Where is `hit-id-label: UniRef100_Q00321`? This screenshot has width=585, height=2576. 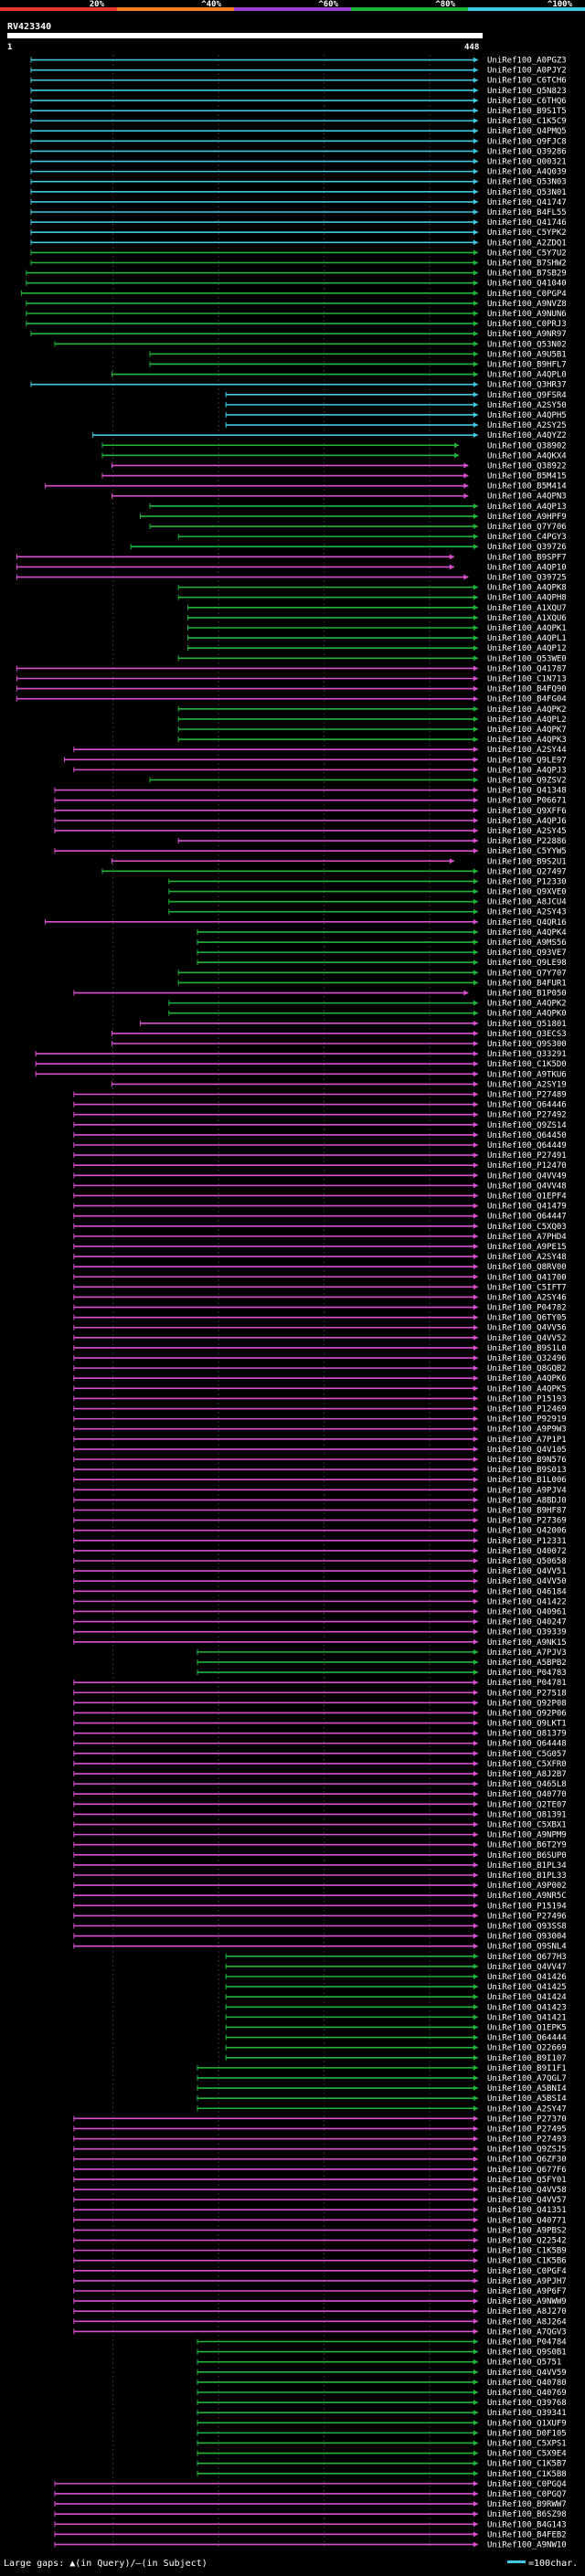 hit-id-label: UniRef100_Q00321 is located at coordinates (527, 162).